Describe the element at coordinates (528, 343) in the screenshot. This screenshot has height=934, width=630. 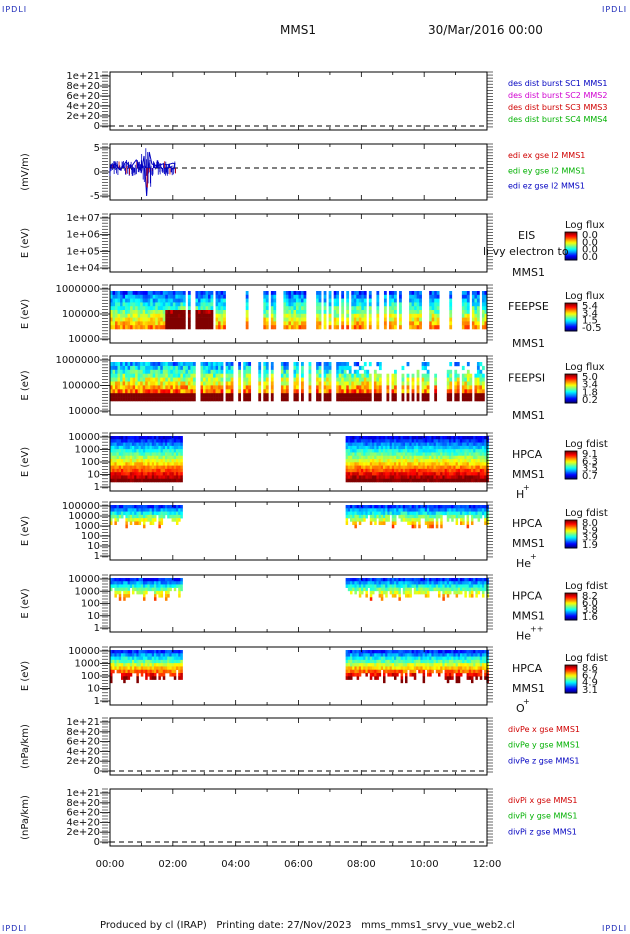
I see `panel-feeps-e-spacecraft-label: MMS1` at that location.